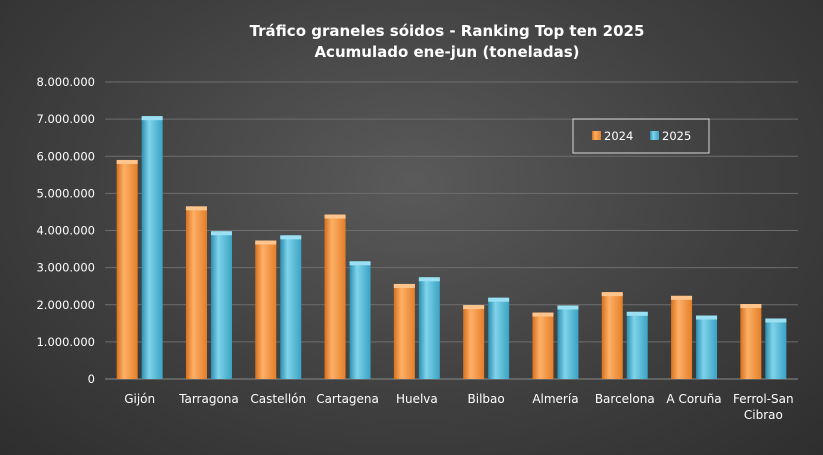 Image resolution: width=823 pixels, height=455 pixels. Describe the element at coordinates (417, 399) in the screenshot. I see `x-tick-label: Huelva` at that location.